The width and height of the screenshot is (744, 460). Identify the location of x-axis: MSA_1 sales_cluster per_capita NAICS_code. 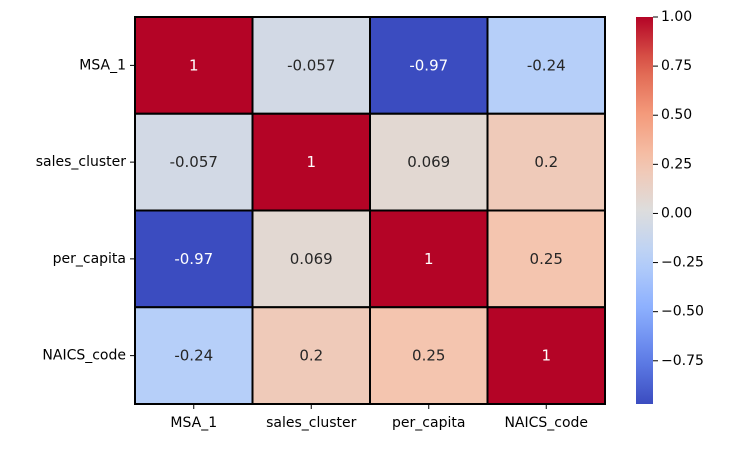
(379, 417).